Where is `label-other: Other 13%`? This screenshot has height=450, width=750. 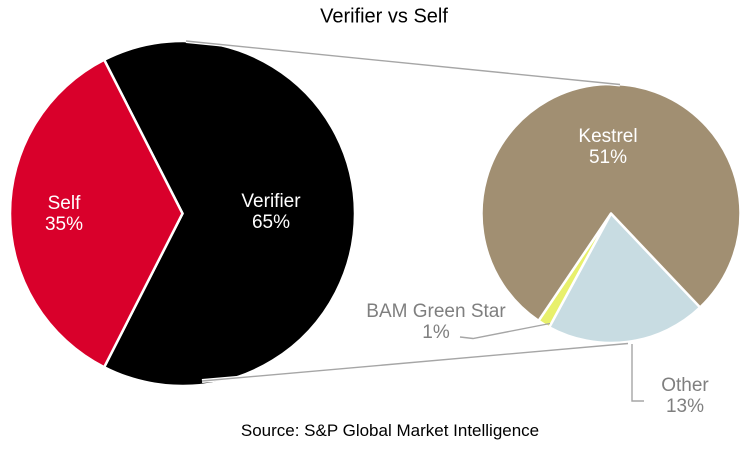
label-other: Other 13% is located at coordinates (685, 396).